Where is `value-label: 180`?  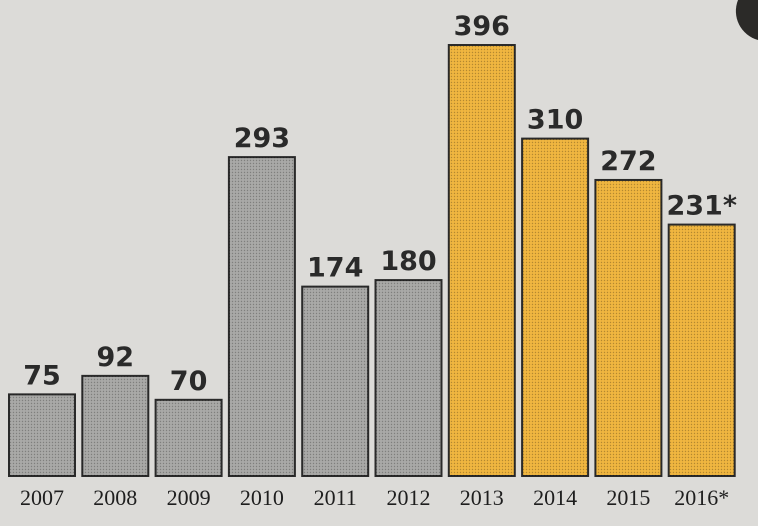
value-label: 180 is located at coordinates (408, 261).